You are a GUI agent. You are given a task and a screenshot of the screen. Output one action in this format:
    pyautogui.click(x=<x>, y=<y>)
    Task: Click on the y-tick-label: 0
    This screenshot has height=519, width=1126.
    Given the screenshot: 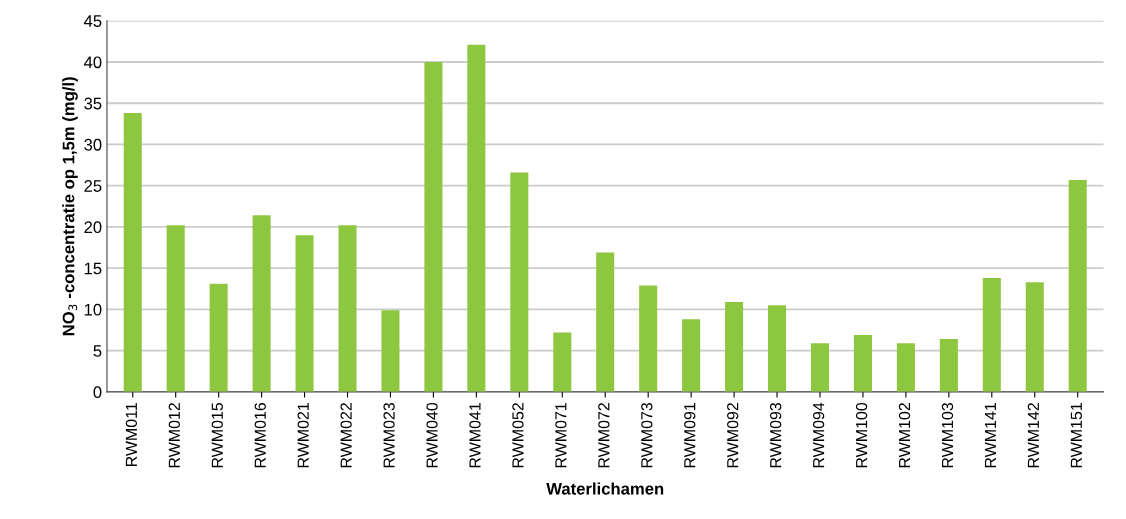 What is the action you would take?
    pyautogui.click(x=97, y=392)
    